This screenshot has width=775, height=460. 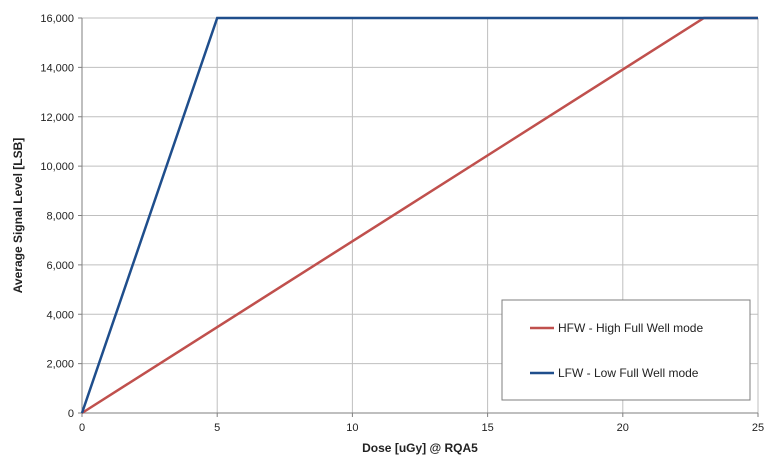 I want to click on y-tick-label: 0, so click(x=71, y=414).